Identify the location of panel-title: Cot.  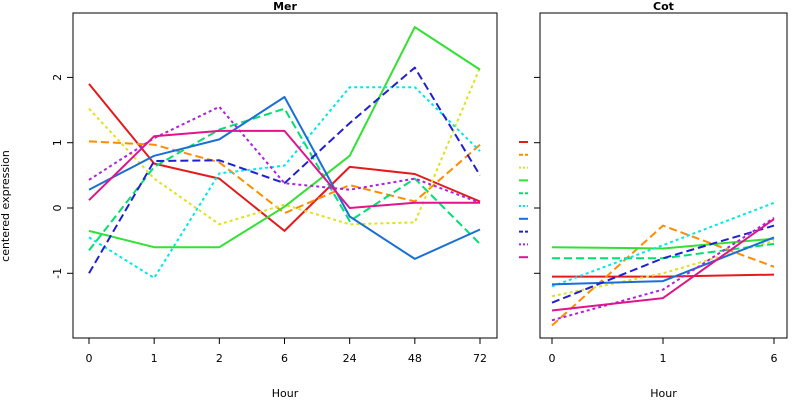
(663, 6).